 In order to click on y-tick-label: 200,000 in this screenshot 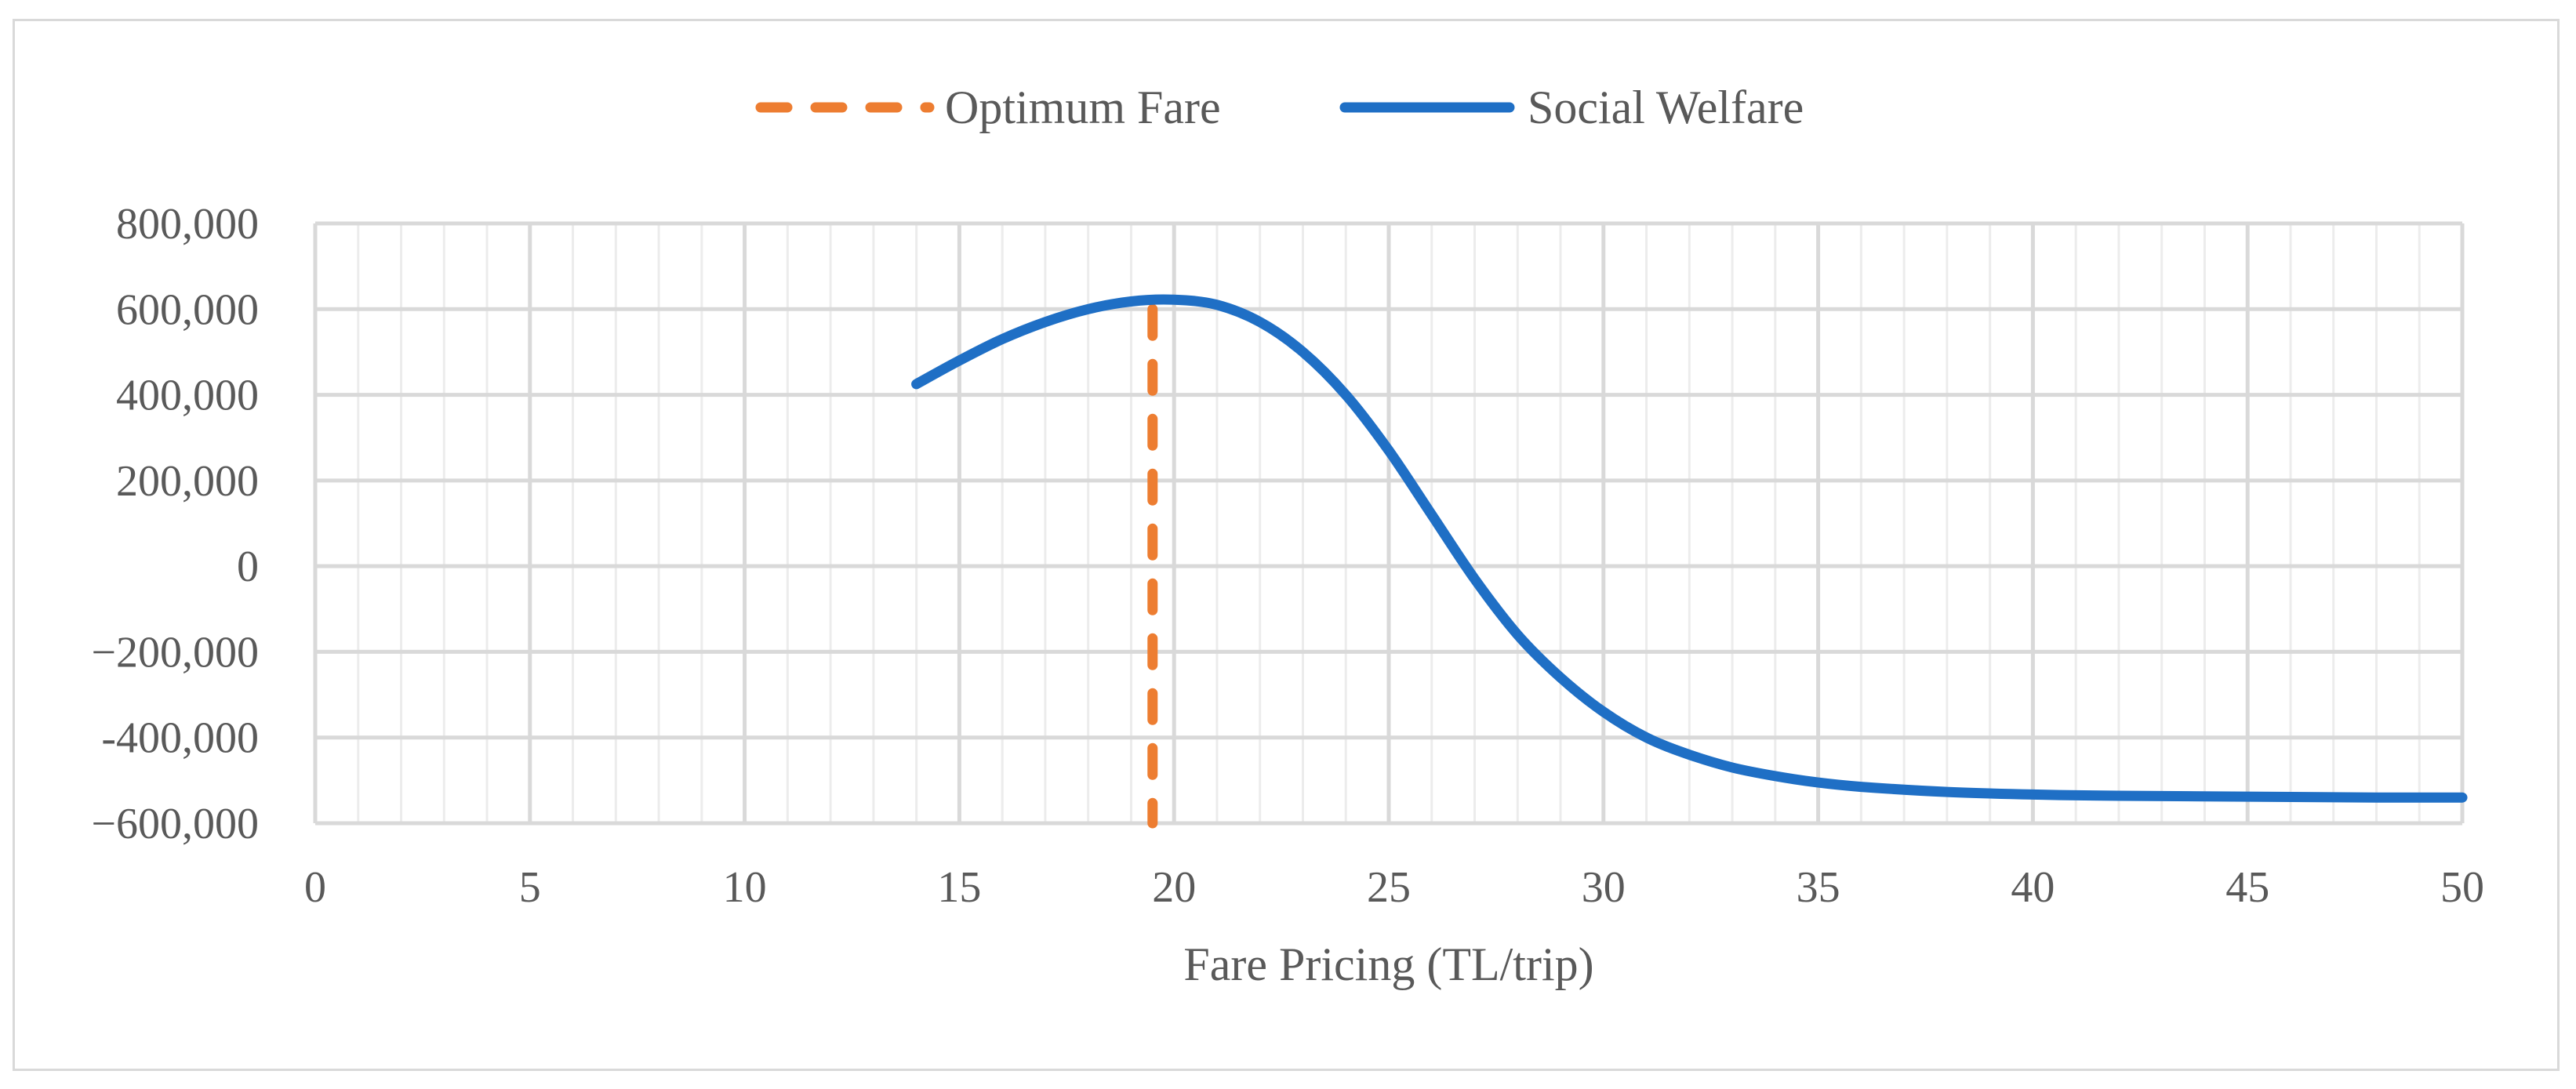, I will do `click(187, 481)`.